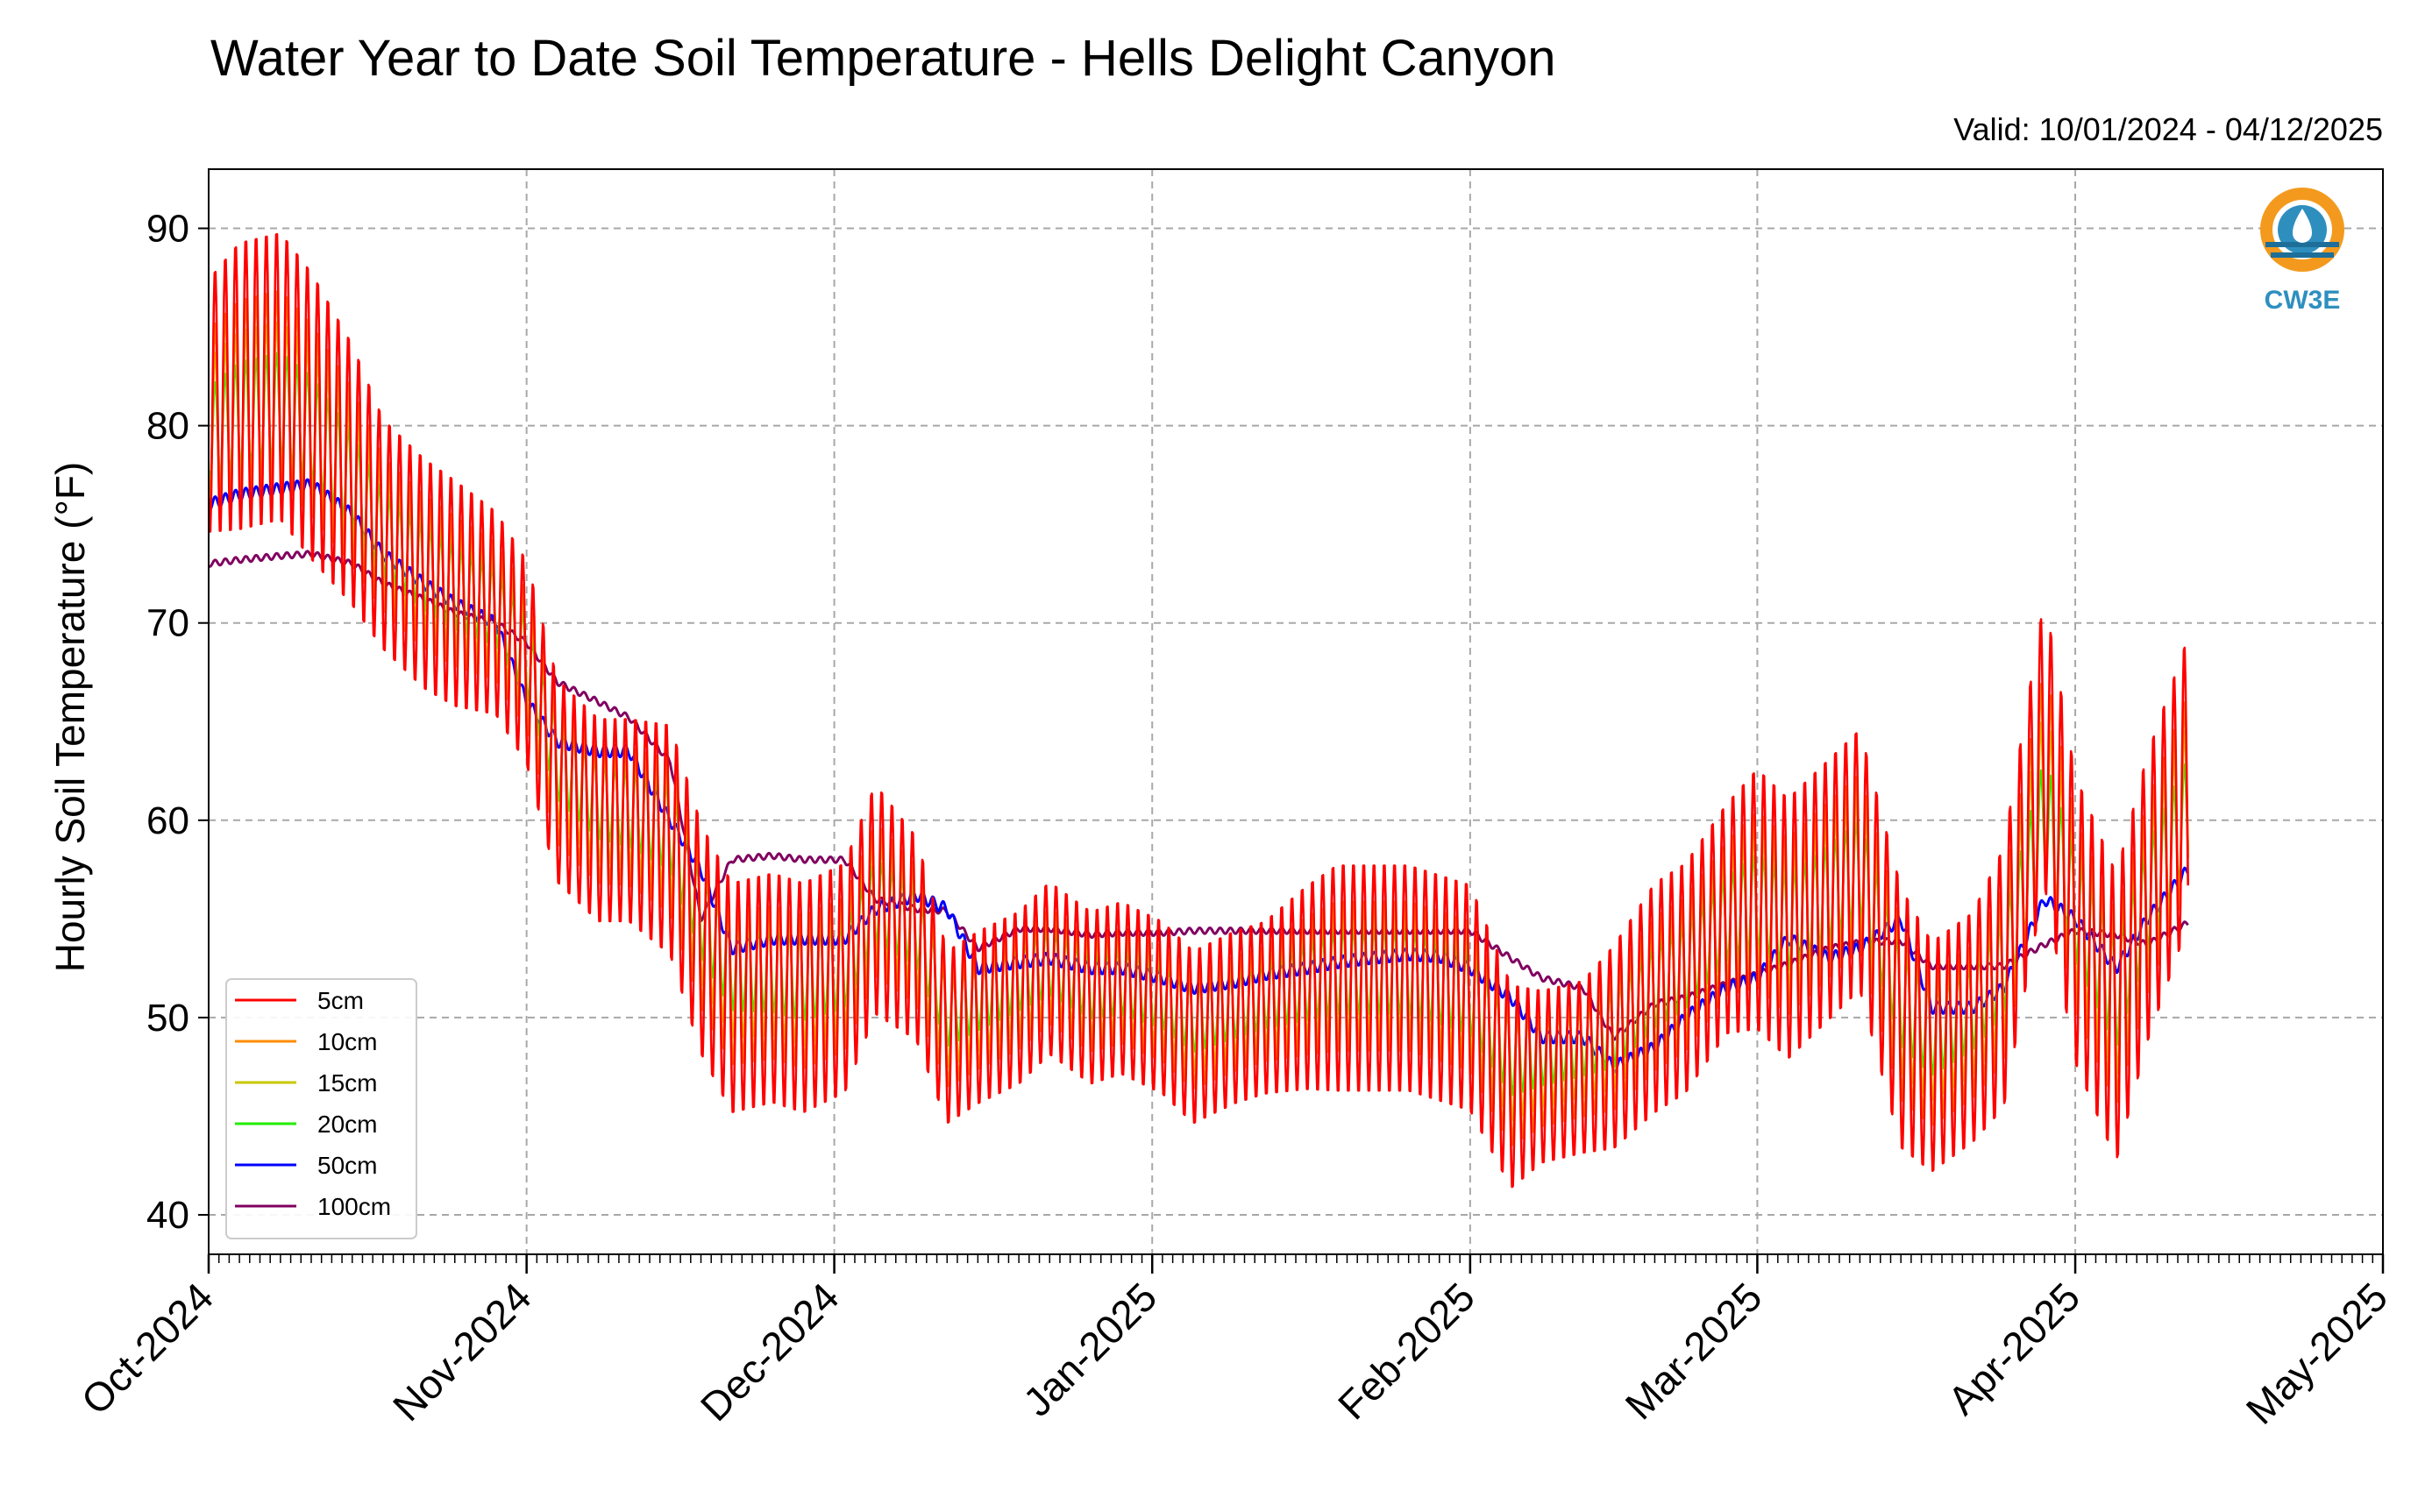 This screenshot has height=1512, width=2418. What do you see at coordinates (167, 1018) in the screenshot?
I see `y-tick-label: 50` at bounding box center [167, 1018].